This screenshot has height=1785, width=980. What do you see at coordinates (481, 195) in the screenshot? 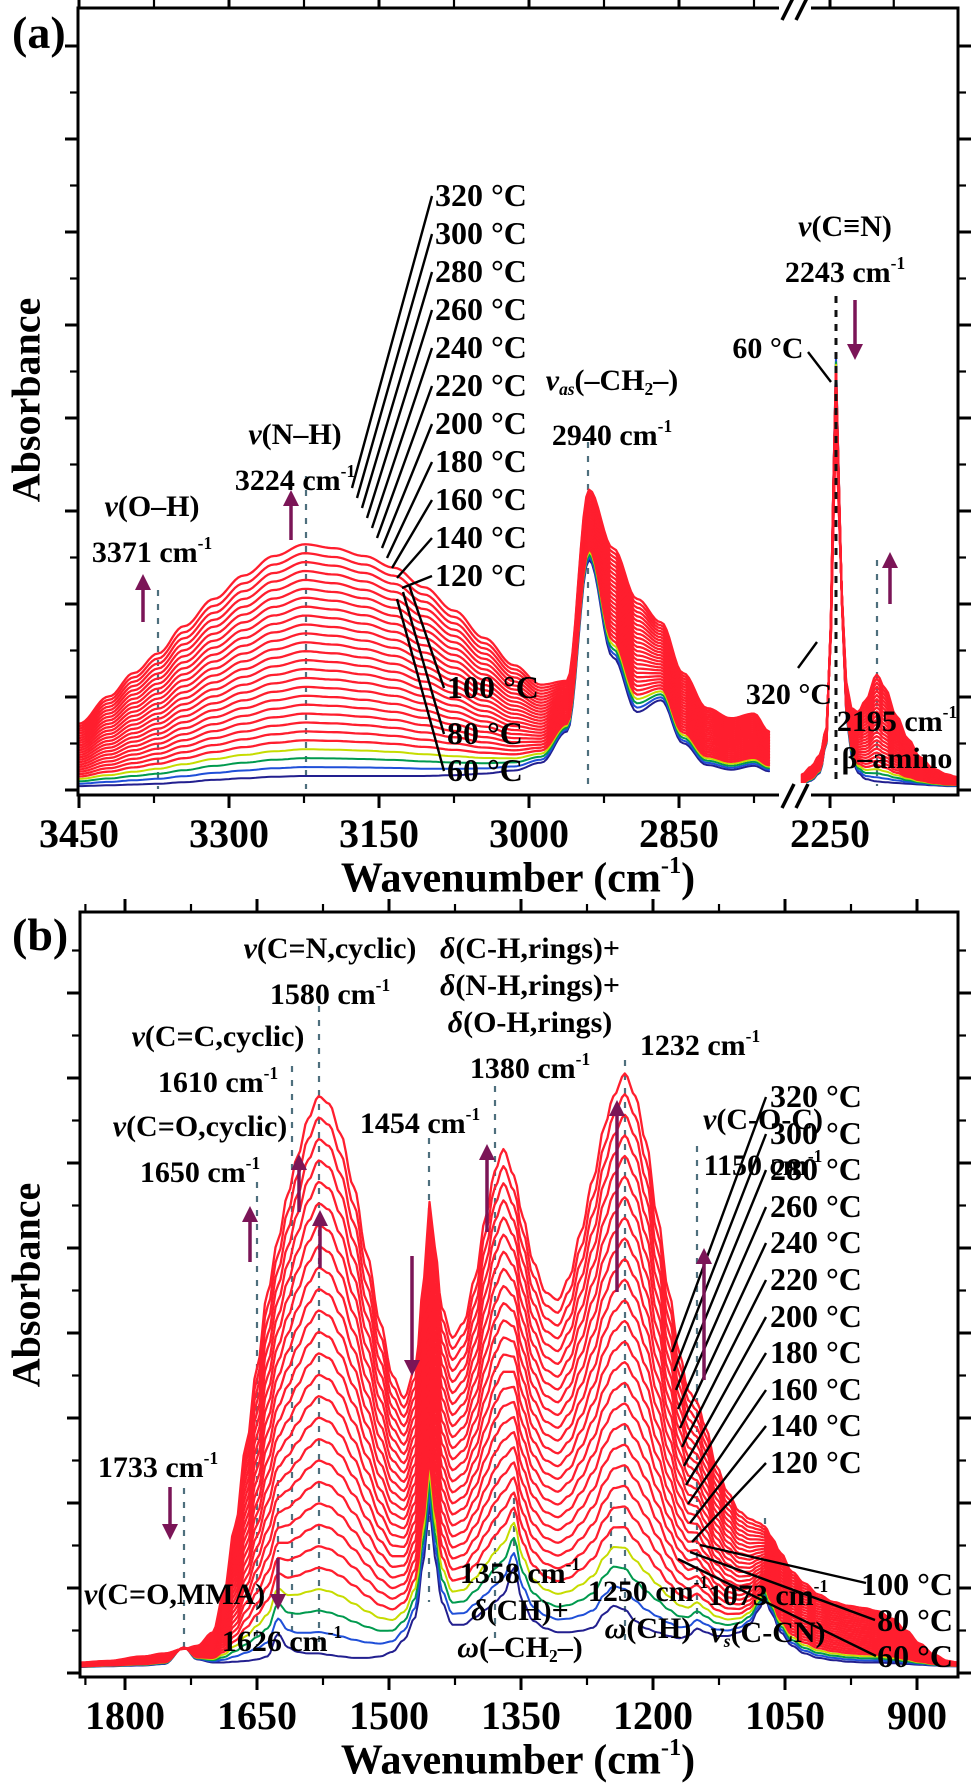
I see `temperature-label-a-320°C: 320 °C` at bounding box center [481, 195].